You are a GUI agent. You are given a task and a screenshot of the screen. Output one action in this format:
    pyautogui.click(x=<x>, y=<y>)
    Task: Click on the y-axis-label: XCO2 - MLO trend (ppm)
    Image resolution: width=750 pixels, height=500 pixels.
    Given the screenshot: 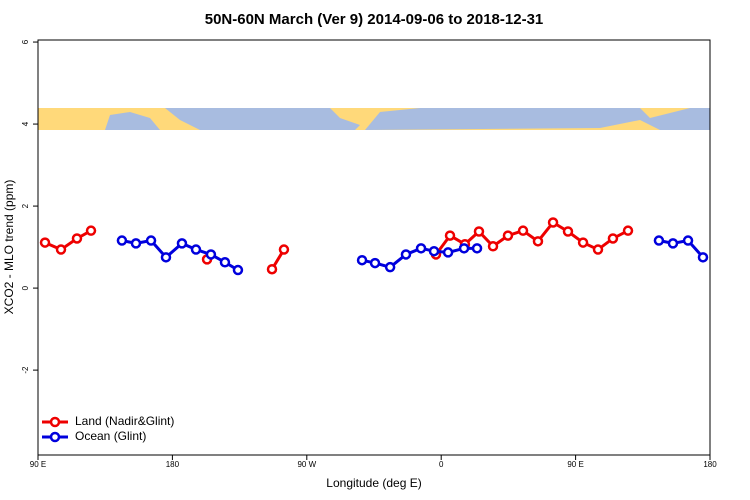 What is the action you would take?
    pyautogui.click(x=9, y=247)
    